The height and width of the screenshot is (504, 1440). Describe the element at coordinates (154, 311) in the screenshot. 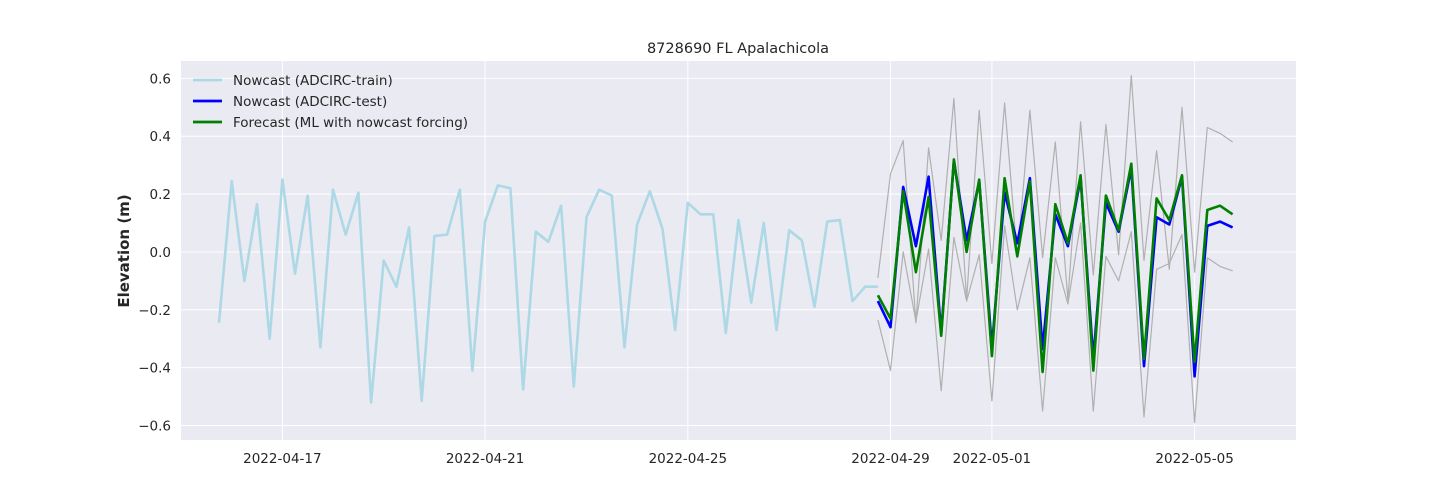

I see `y-tick-label: −0.2` at that location.